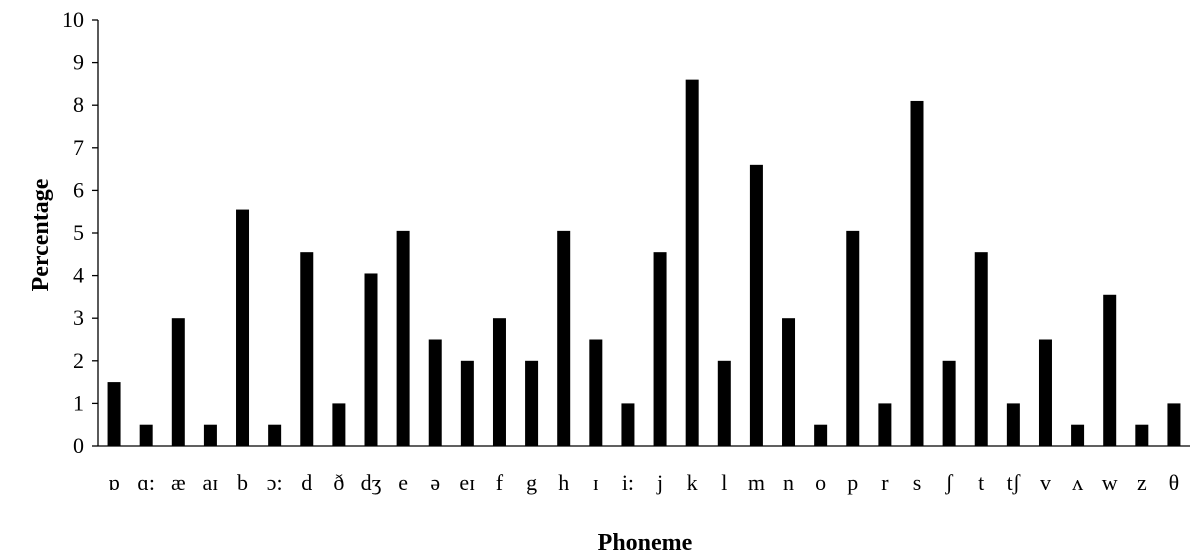 This screenshot has width=1192, height=557. I want to click on x-tick-label: æ, so click(178, 482).